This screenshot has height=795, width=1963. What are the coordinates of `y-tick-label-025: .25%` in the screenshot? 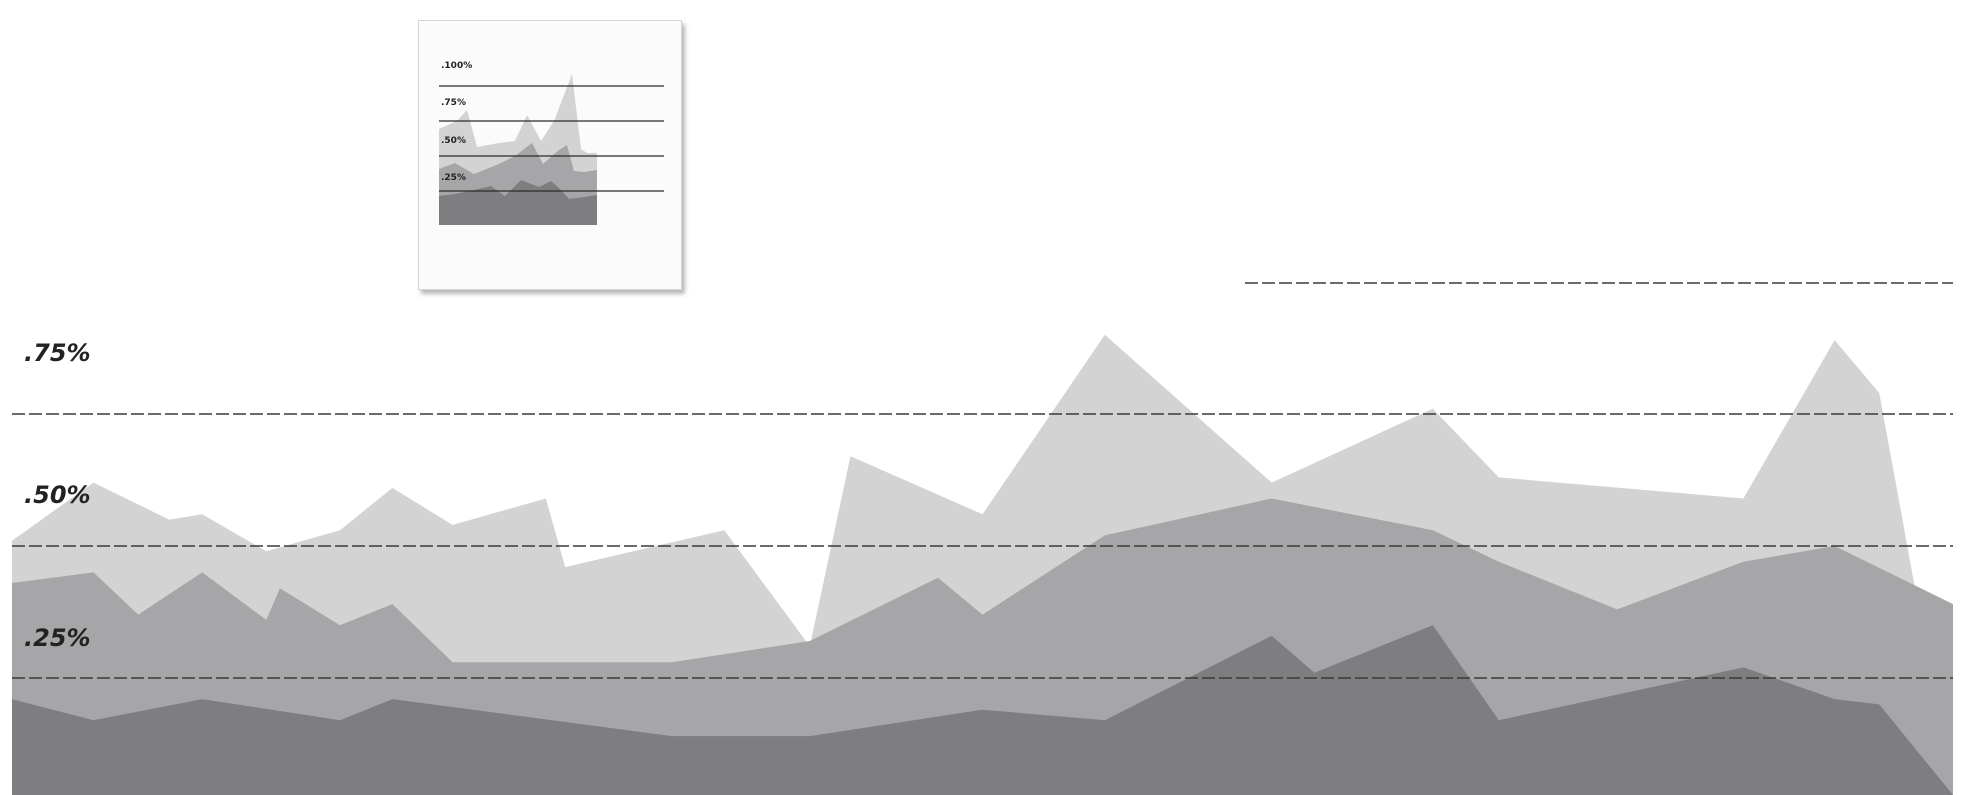 It's located at (57, 638).